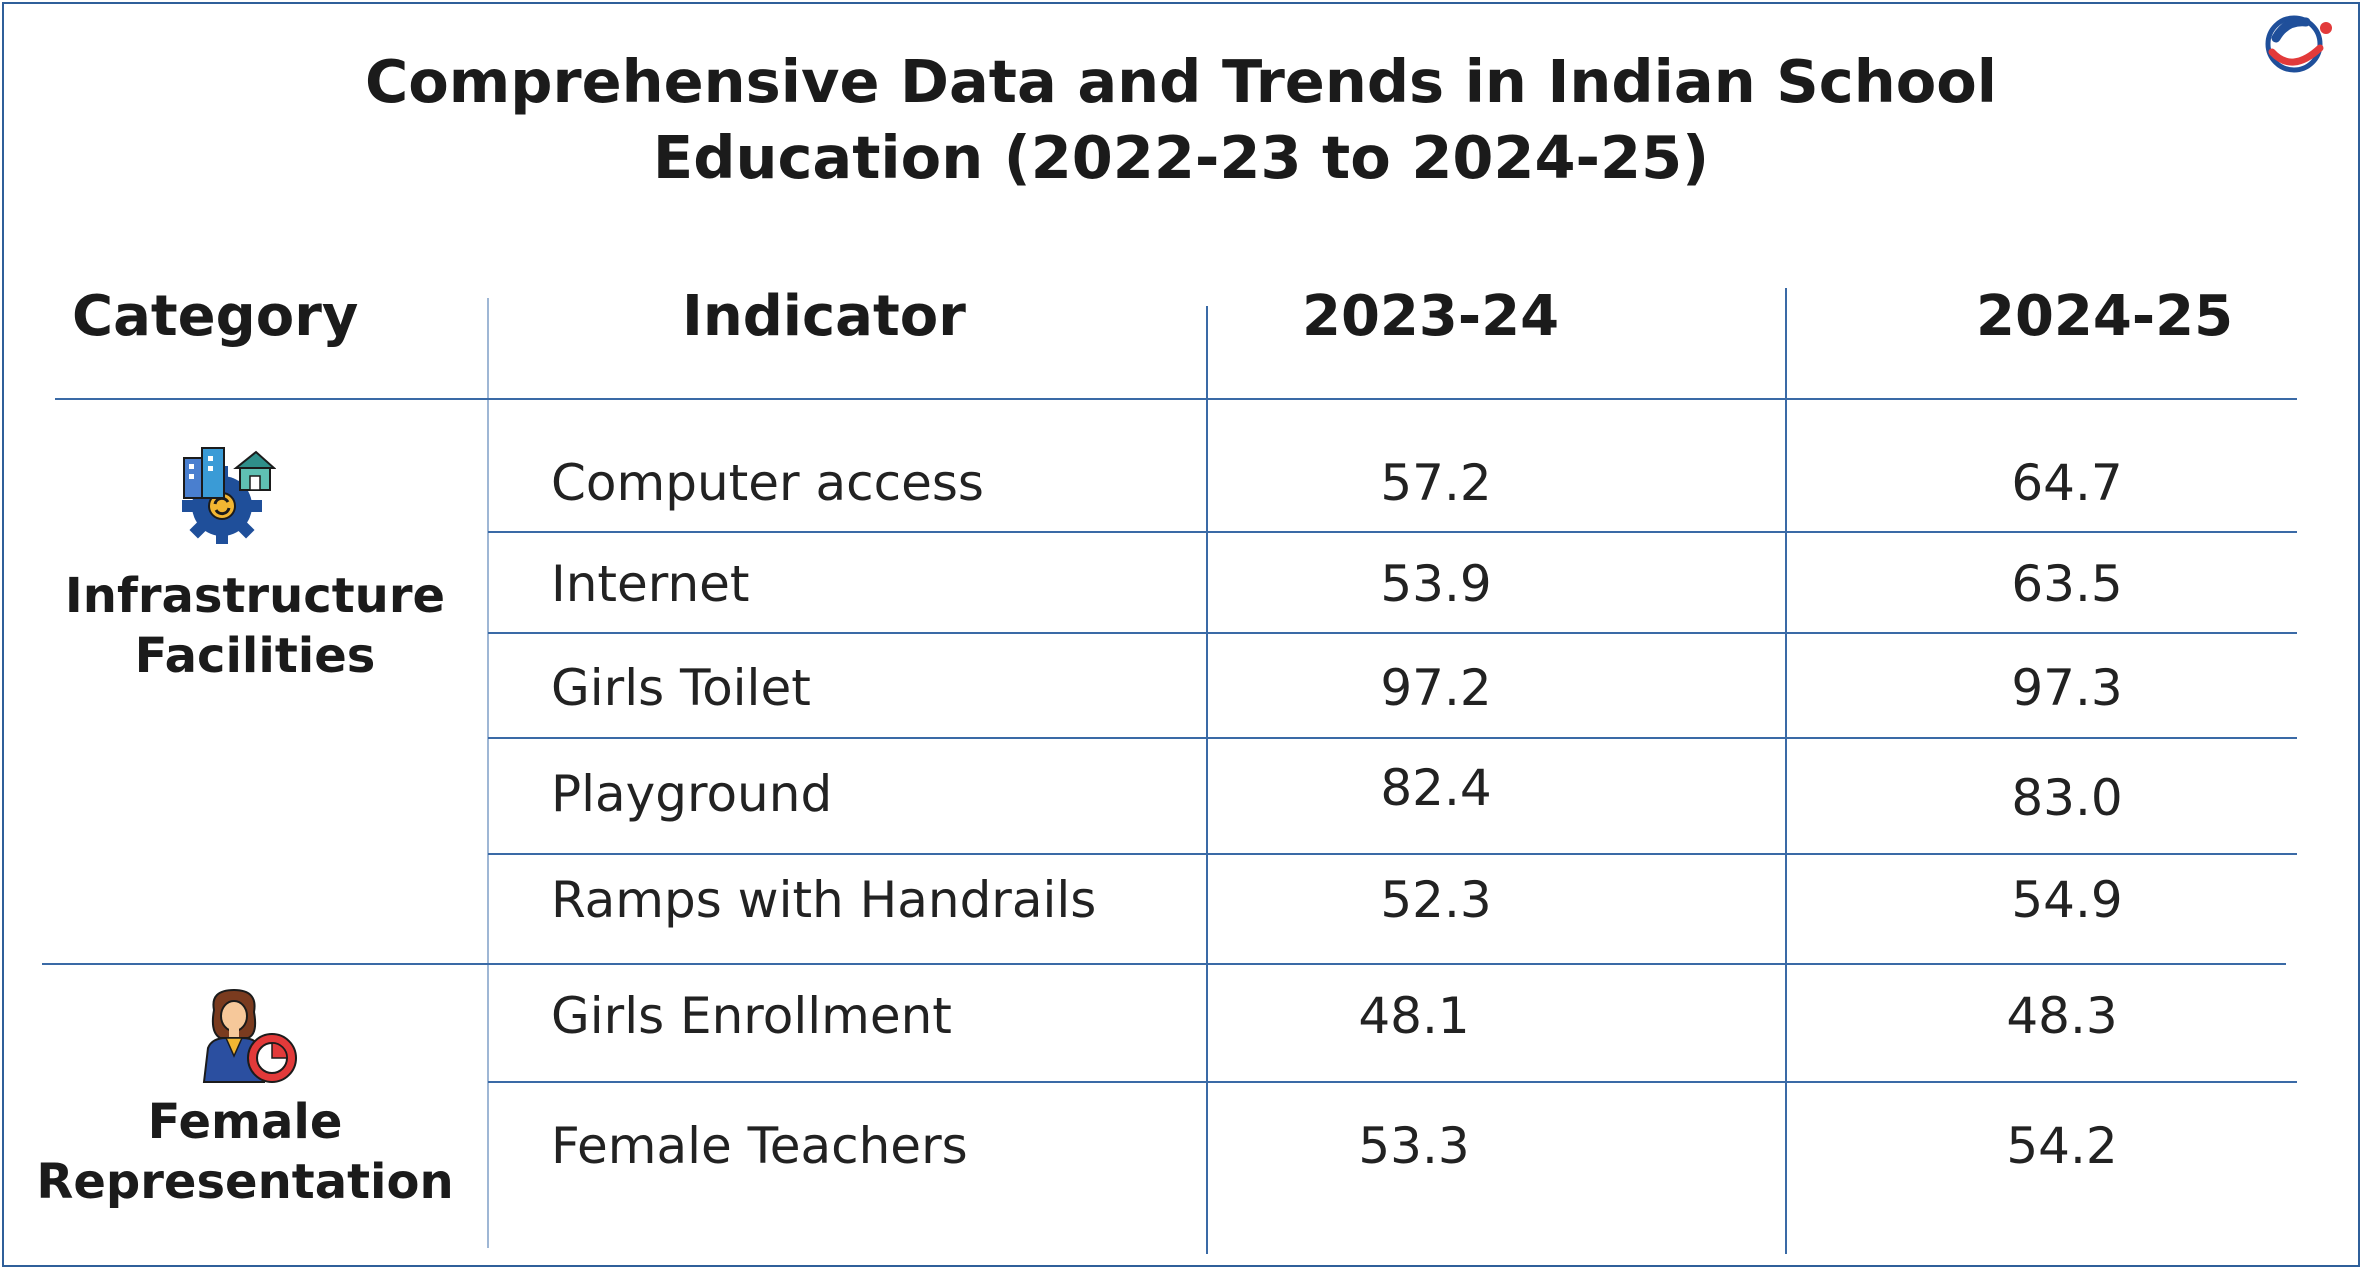 This screenshot has width=2362, height=1269. What do you see at coordinates (1181, 157) in the screenshot?
I see `title-line-2: Education (2022-23 to 2024-25)` at bounding box center [1181, 157].